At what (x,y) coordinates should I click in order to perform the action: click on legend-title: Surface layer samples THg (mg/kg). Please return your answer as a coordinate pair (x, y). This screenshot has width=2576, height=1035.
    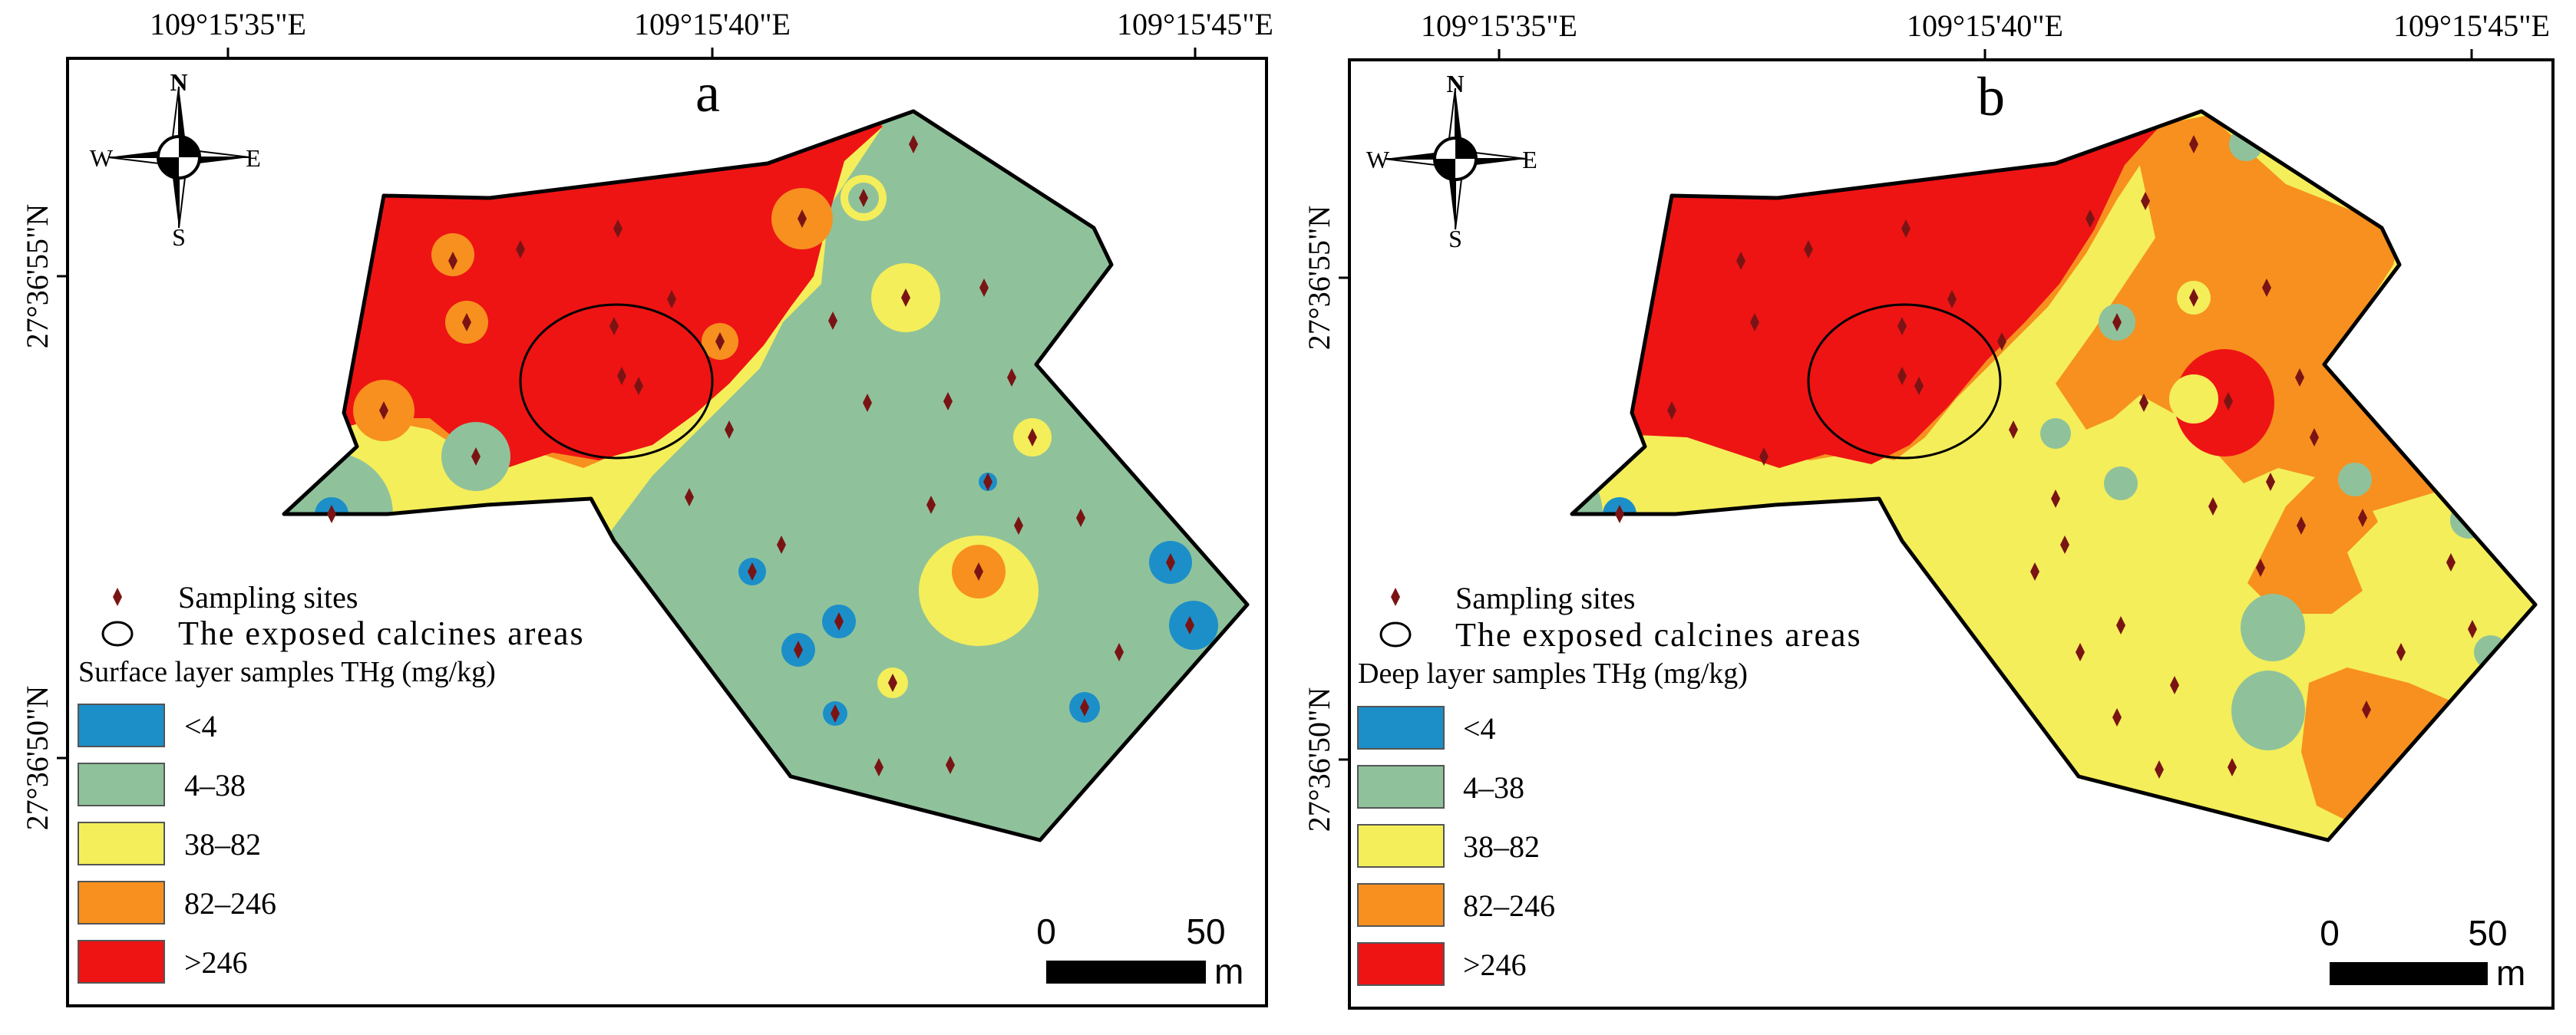
    Looking at the image, I should click on (287, 672).